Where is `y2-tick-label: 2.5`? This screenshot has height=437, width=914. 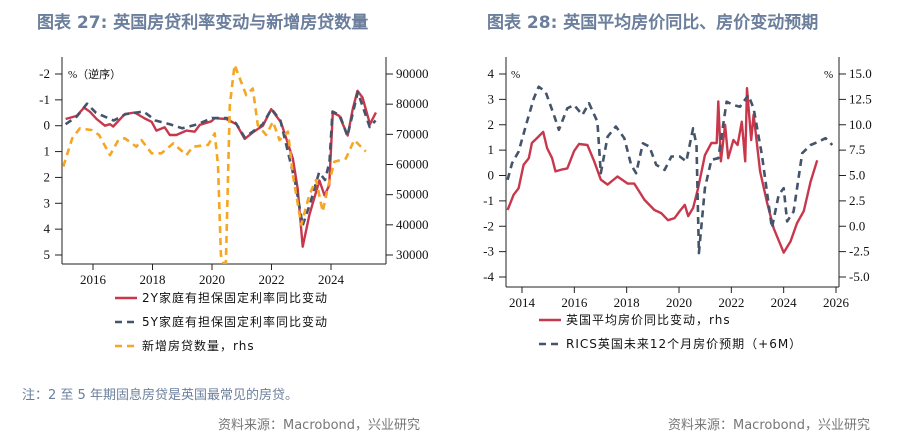
y2-tick-label: 2.5 is located at coordinates (857, 200).